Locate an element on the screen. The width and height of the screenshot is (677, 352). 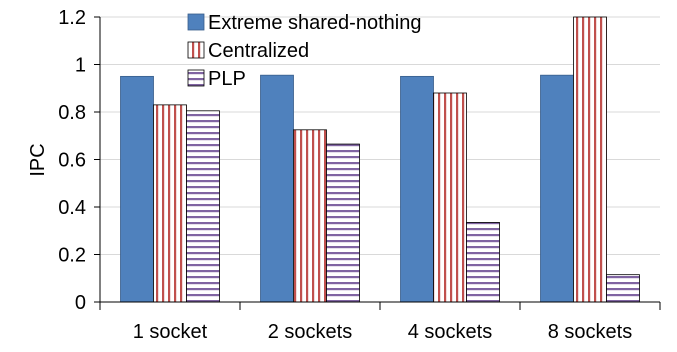
x-tick-label: 8 sockets is located at coordinates (590, 332).